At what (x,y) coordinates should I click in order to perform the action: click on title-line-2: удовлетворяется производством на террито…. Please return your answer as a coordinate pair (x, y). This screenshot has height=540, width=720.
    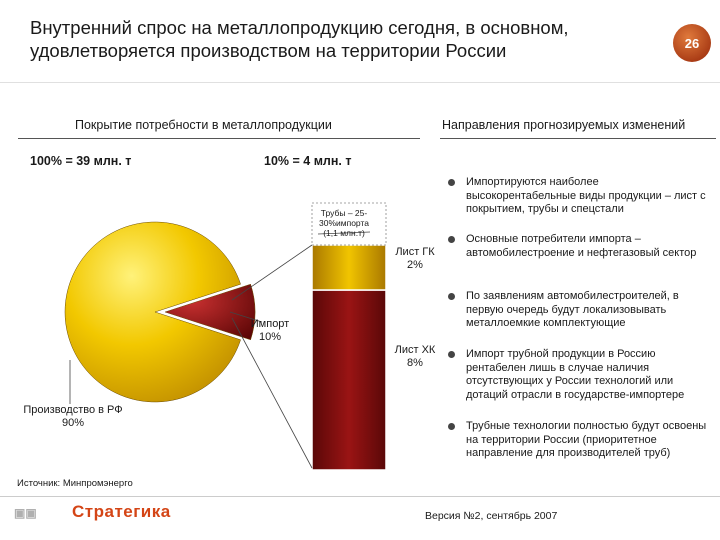
    Looking at the image, I should click on (268, 50).